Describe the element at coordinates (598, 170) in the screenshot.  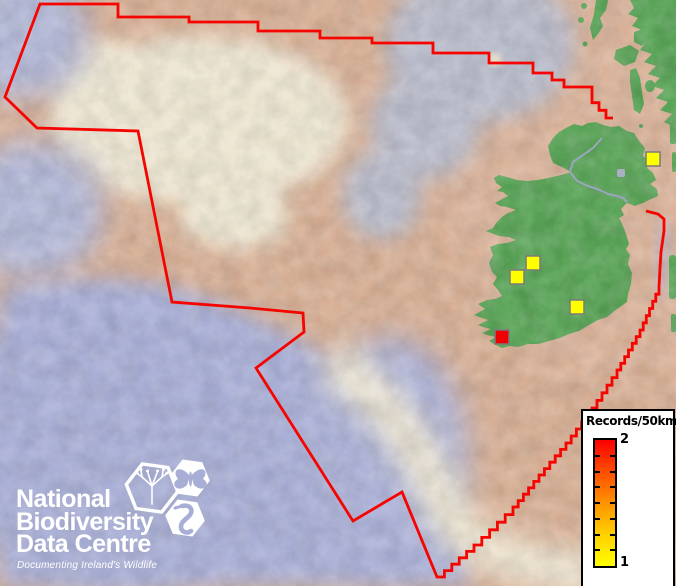
I see `ni-border-line` at that location.